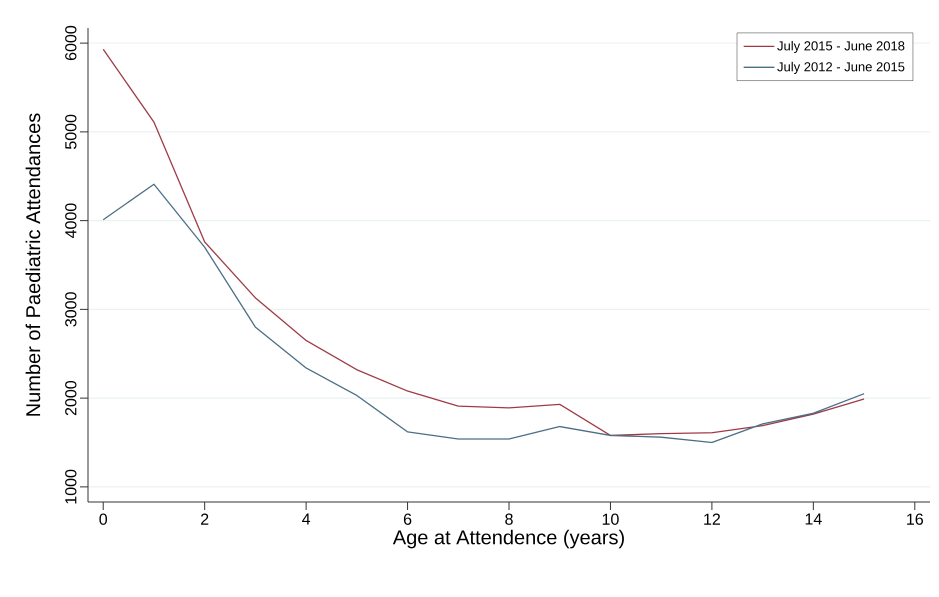 The image size is (939, 597). I want to click on x-tick-label: 10, so click(610, 519).